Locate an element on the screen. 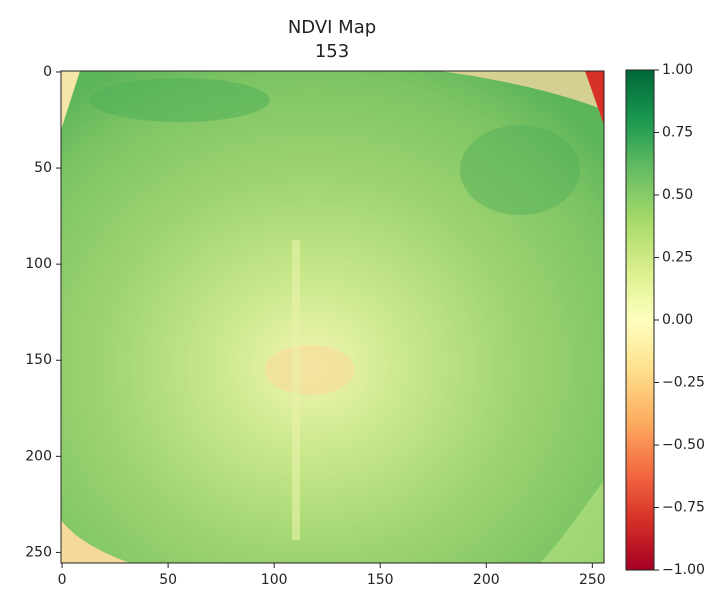 The image size is (724, 589). y-tick-label: 200 is located at coordinates (38, 456).